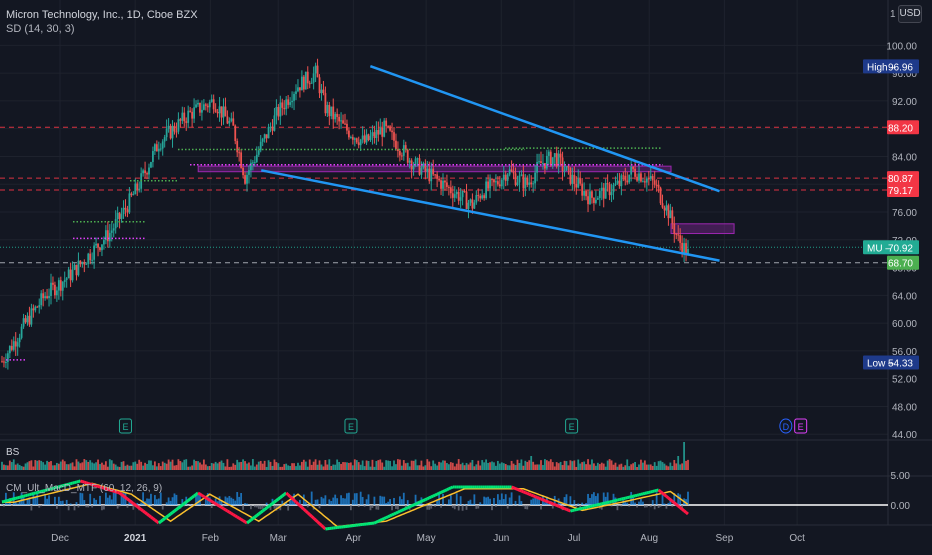  I want to click on time-tick-label: May, so click(426, 538).